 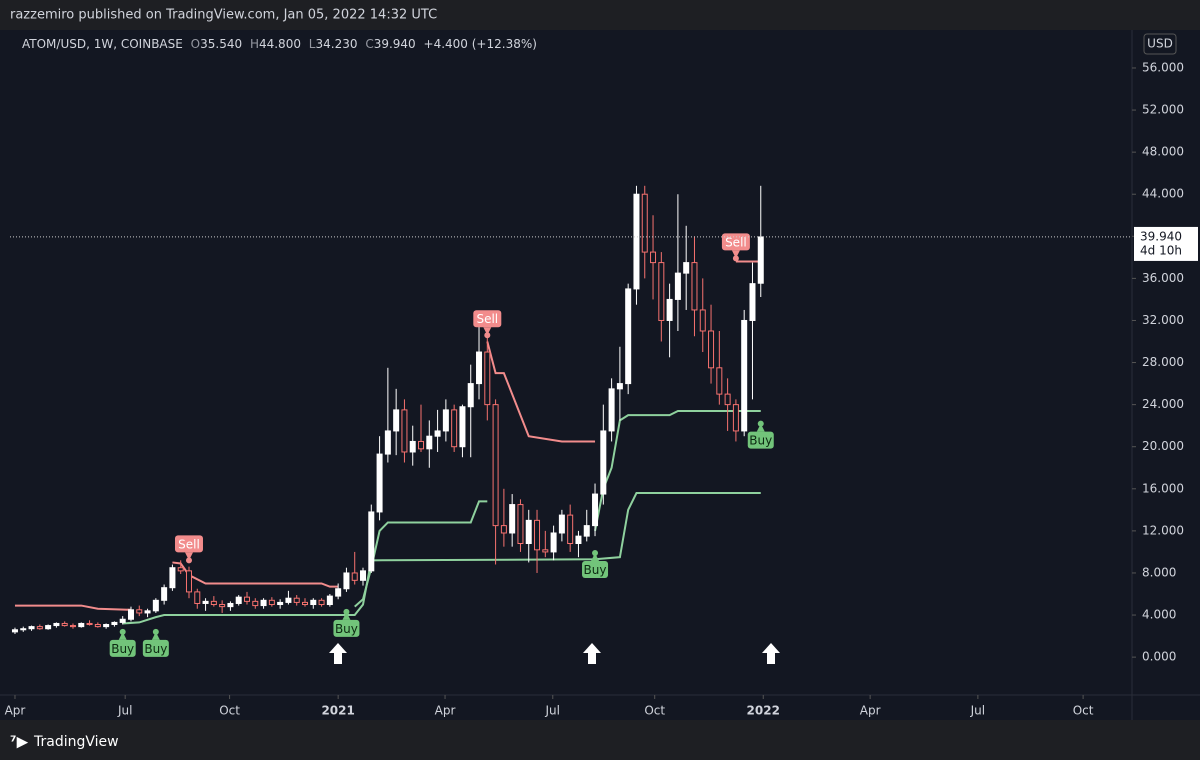 What do you see at coordinates (312, 44) in the screenshot?
I see `legend-label: L` at bounding box center [312, 44].